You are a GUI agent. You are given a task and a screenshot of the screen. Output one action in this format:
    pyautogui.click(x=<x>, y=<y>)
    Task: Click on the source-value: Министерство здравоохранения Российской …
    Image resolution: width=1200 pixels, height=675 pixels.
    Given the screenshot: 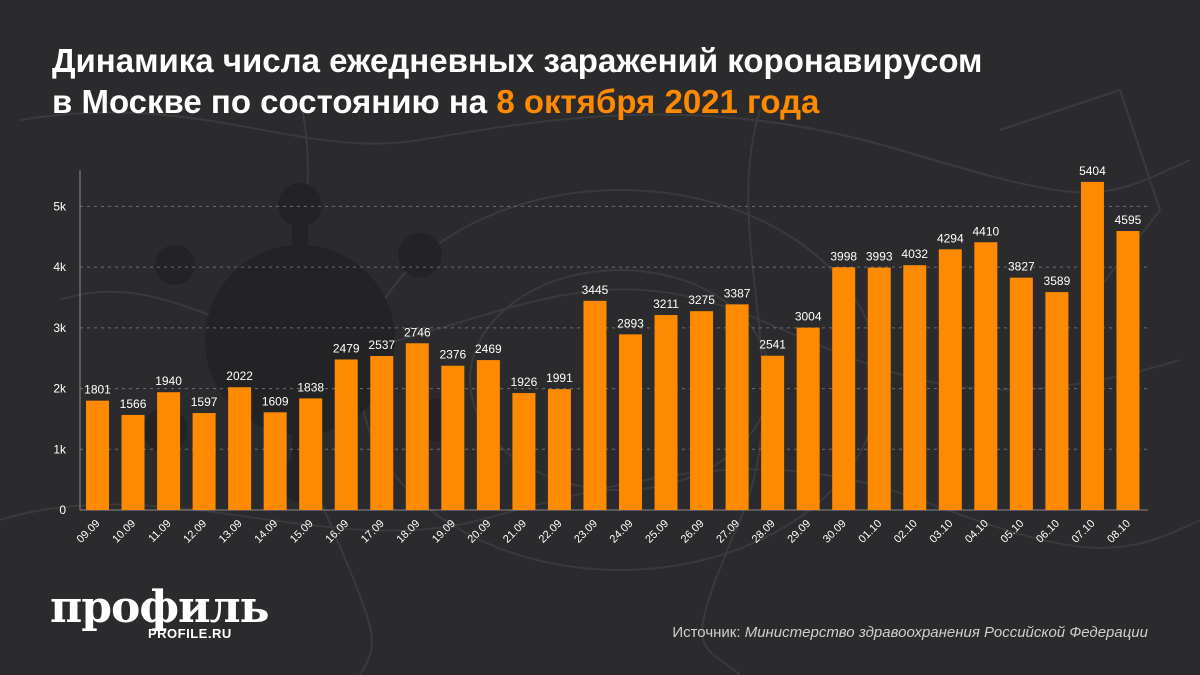 What is the action you would take?
    pyautogui.click(x=946, y=632)
    